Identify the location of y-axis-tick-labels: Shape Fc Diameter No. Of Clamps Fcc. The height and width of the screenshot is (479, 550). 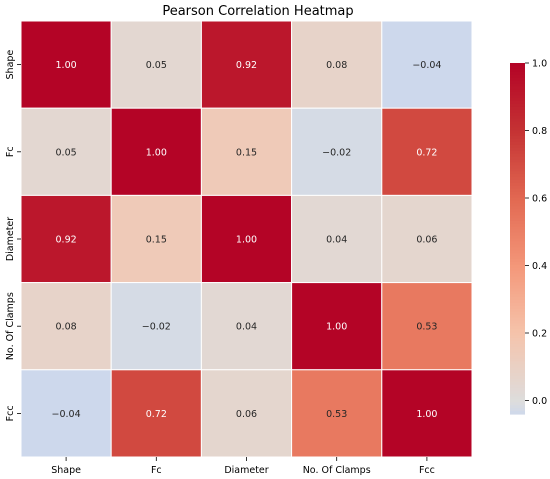
(13, 235).